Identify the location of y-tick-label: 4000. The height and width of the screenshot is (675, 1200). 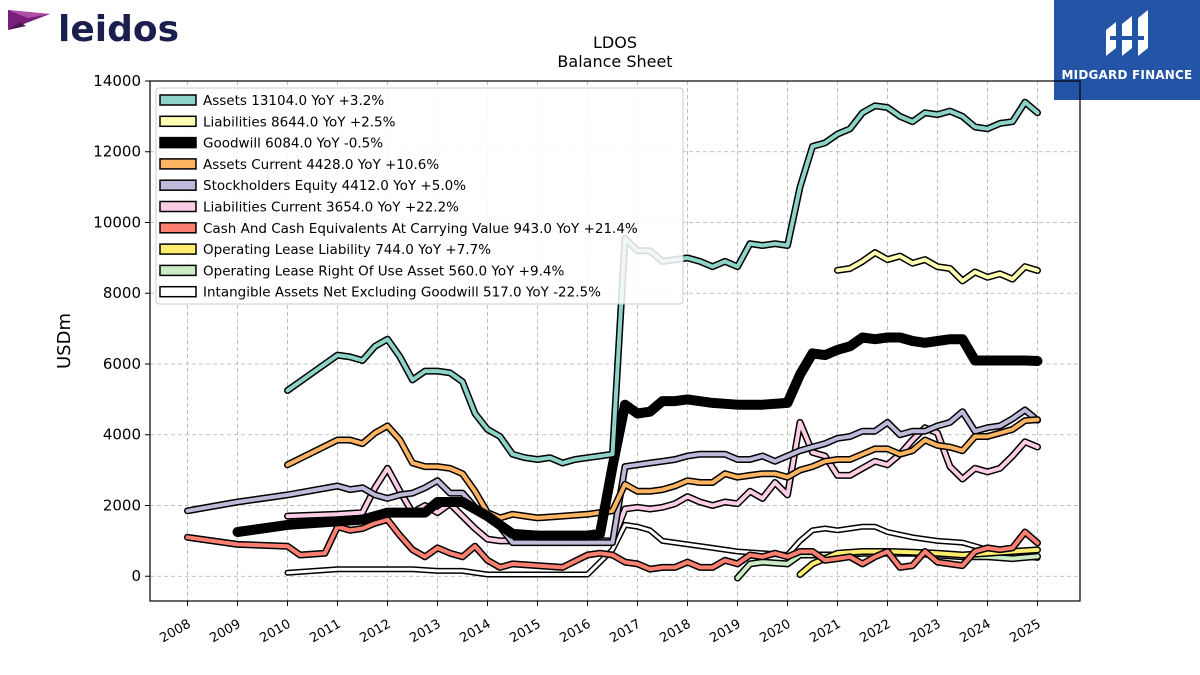
(122, 435).